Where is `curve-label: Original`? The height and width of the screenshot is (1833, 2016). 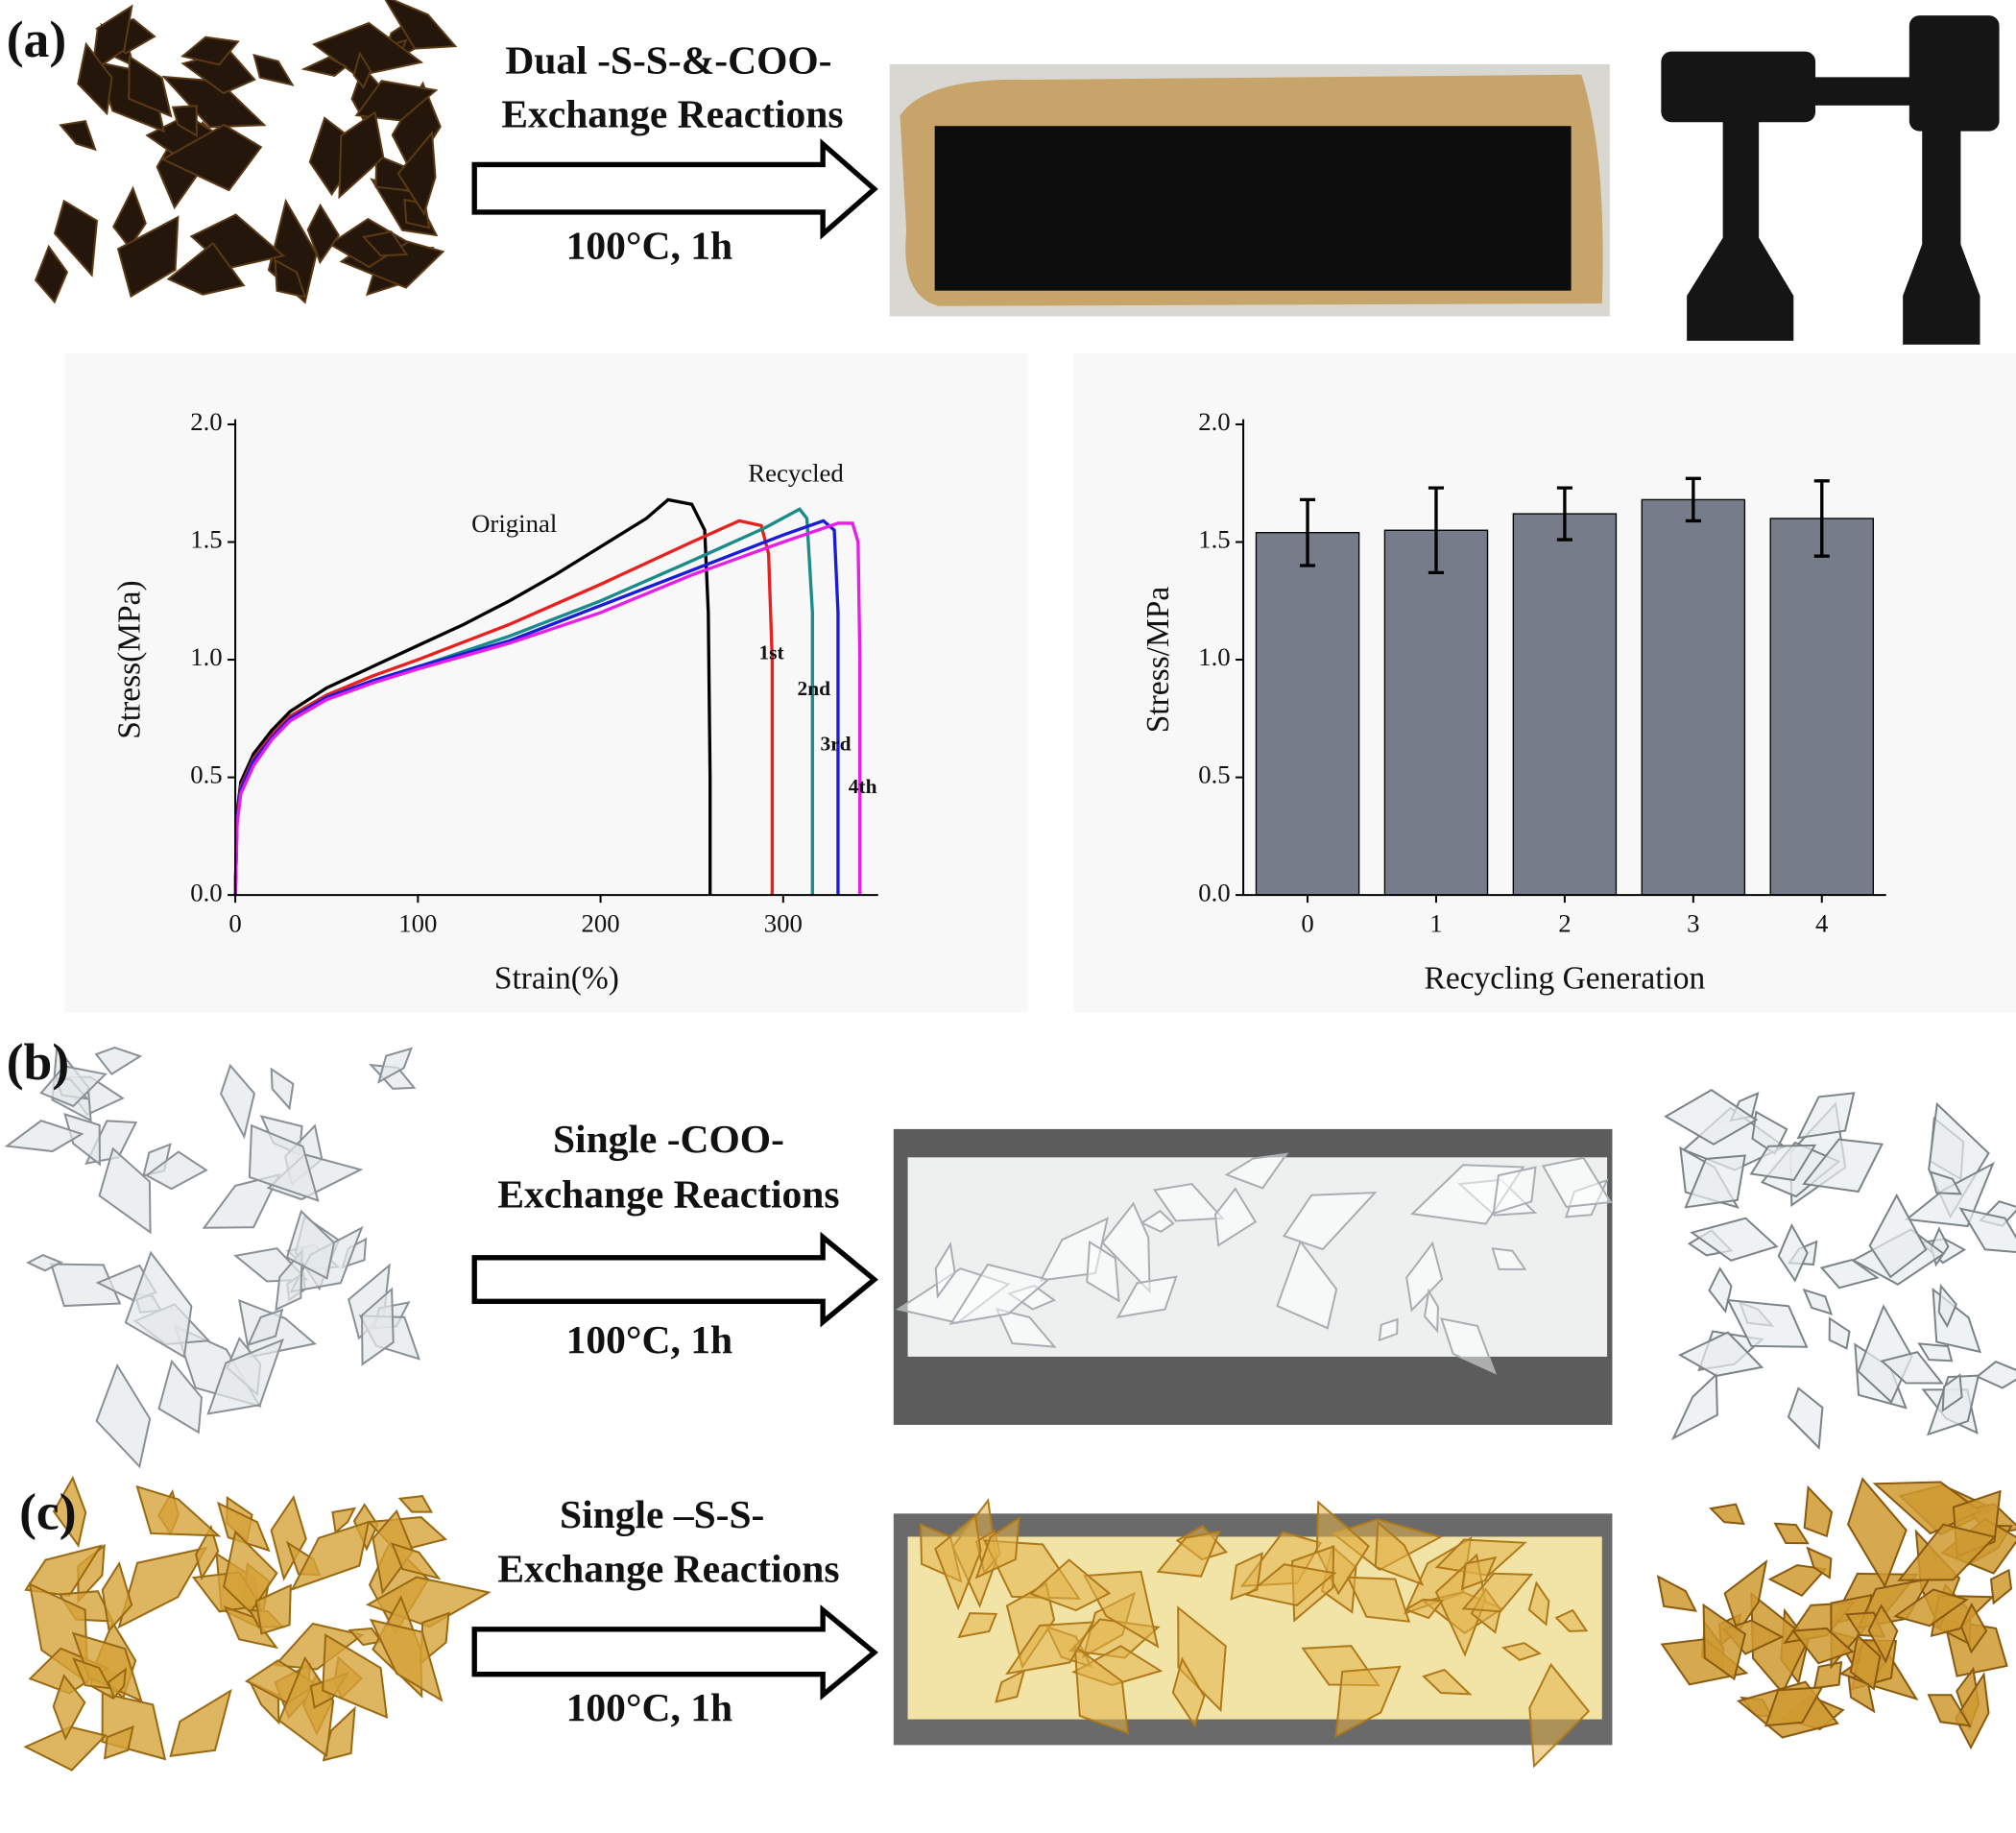
curve-label: Original is located at coordinates (514, 523).